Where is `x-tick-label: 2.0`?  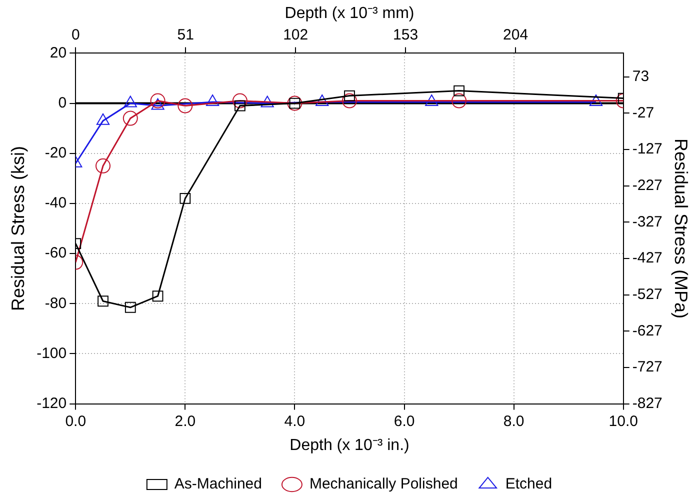 x-tick-label: 2.0 is located at coordinates (185, 421).